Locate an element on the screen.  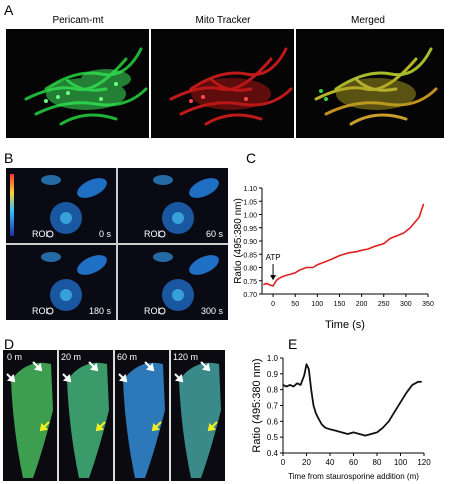
y-tick-label: 1.10 is located at coordinates (250, 189).